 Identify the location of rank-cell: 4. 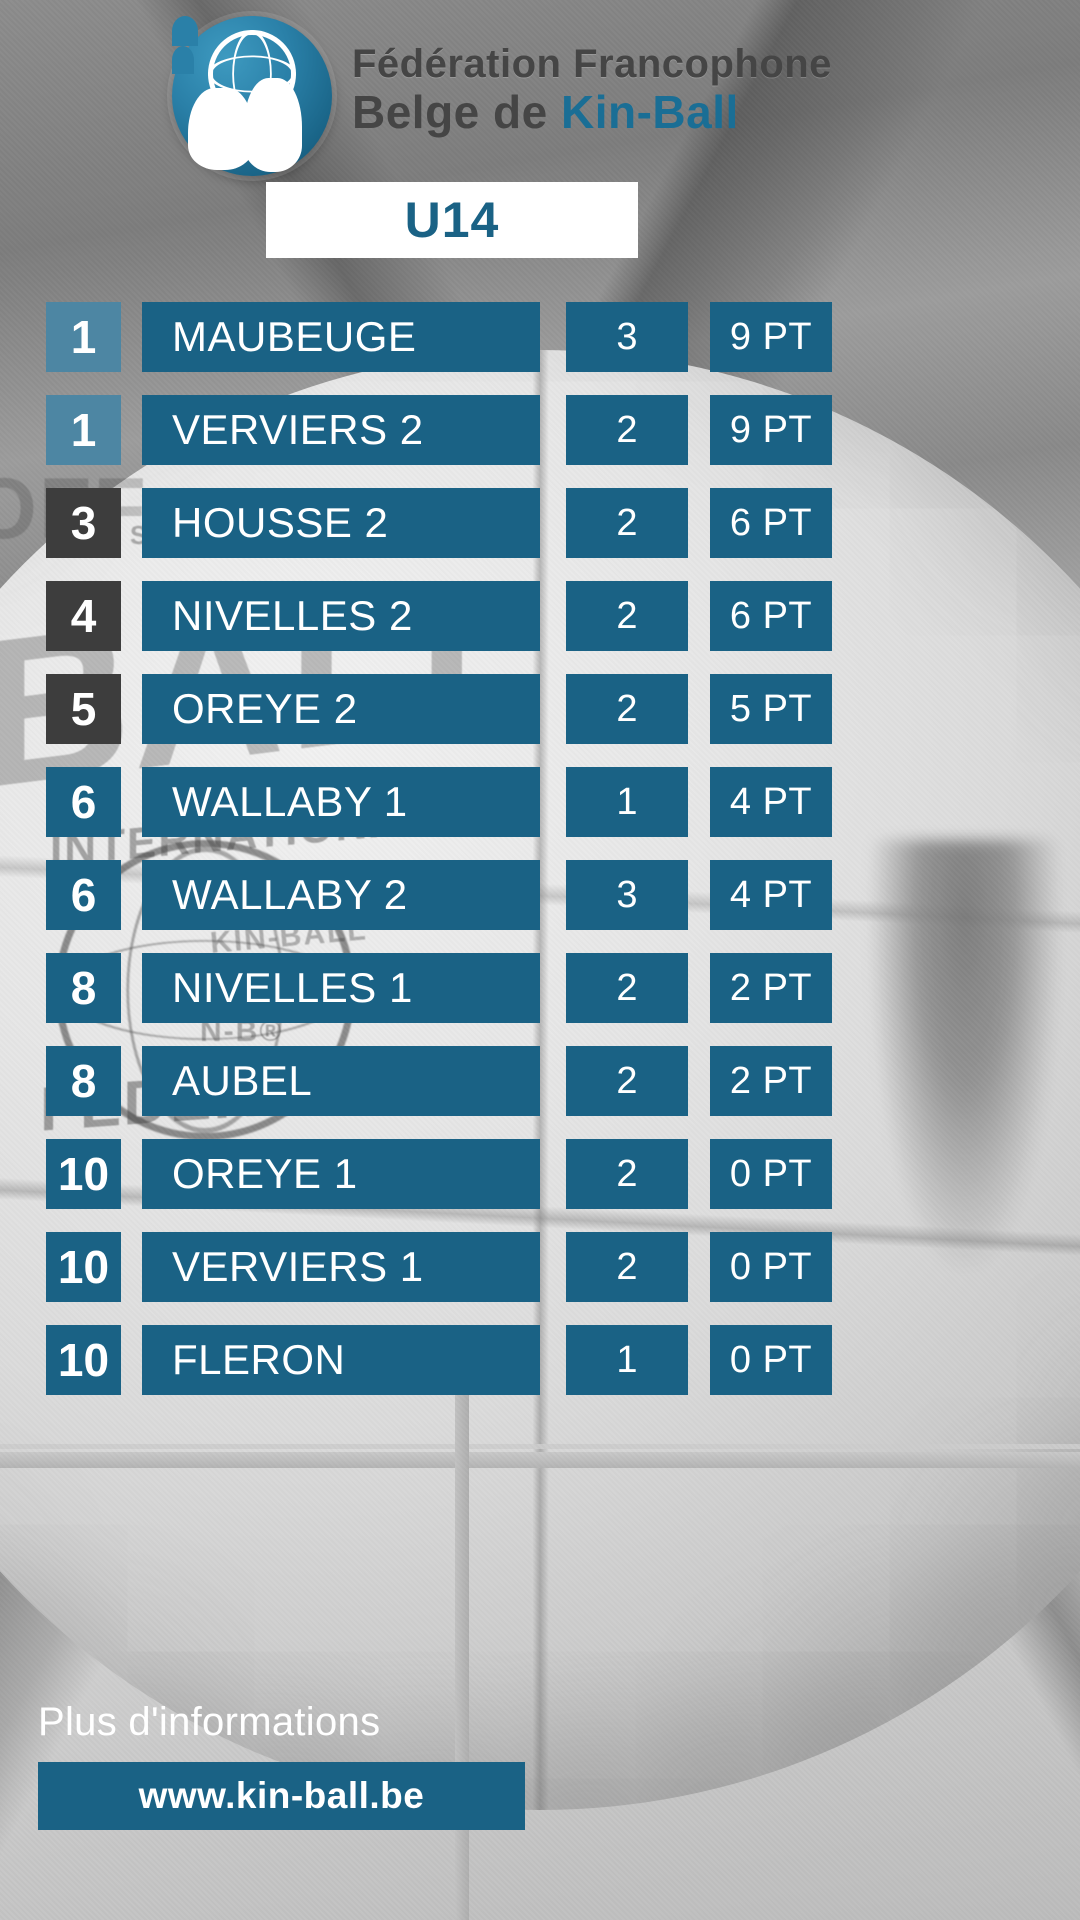
(83, 616).